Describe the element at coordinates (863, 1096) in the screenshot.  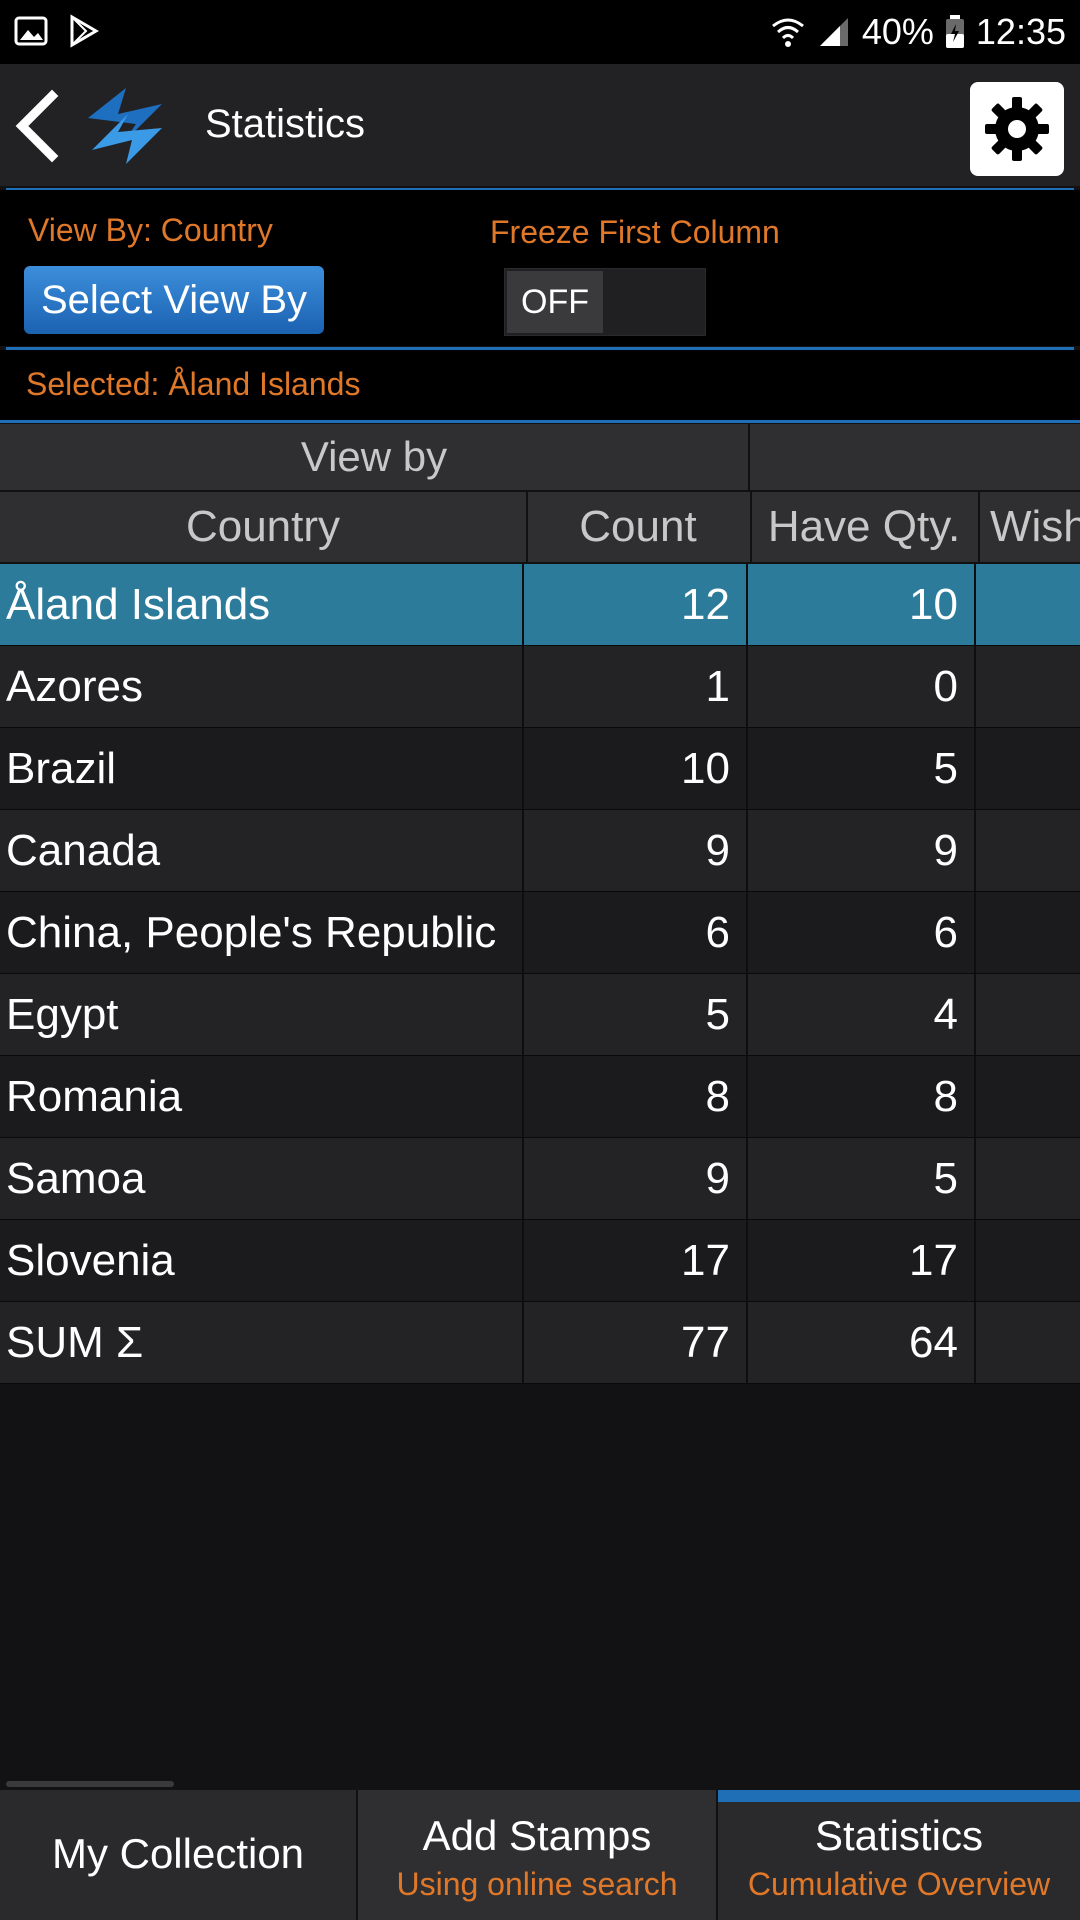
I see `have-qty-cell: 8` at that location.